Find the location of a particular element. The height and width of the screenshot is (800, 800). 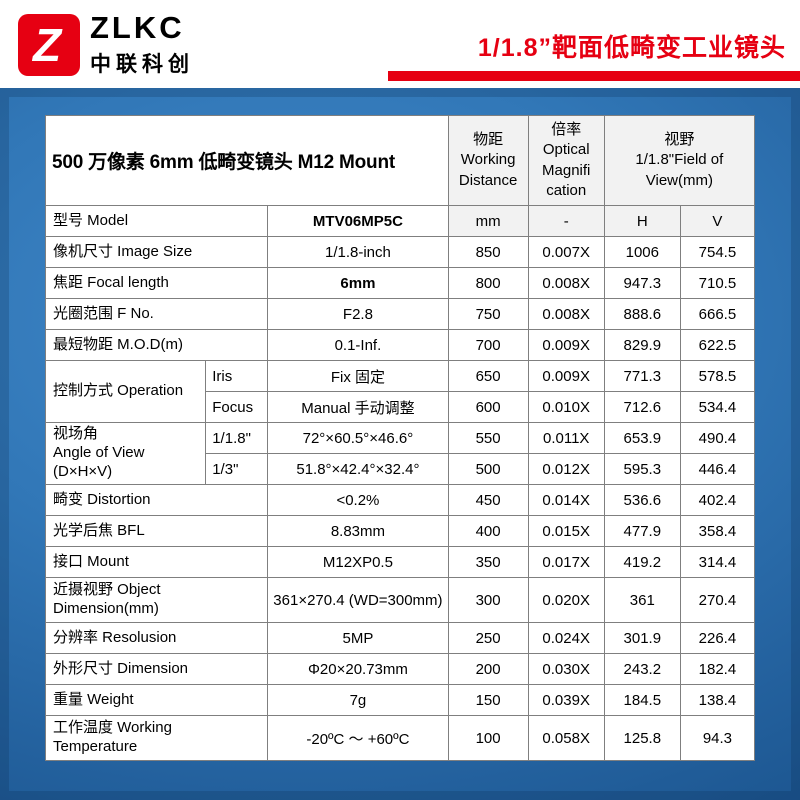

spec-value: 72°×60.5°×46.6° is located at coordinates (358, 438).